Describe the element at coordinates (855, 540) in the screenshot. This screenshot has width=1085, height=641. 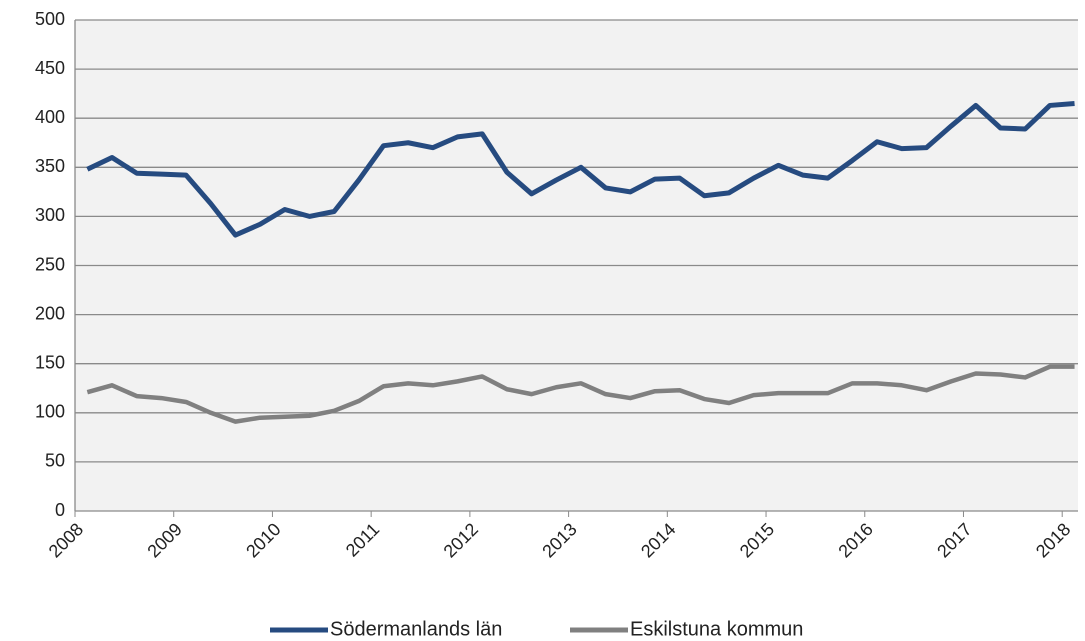
I see `x-tick-label: 2016` at that location.